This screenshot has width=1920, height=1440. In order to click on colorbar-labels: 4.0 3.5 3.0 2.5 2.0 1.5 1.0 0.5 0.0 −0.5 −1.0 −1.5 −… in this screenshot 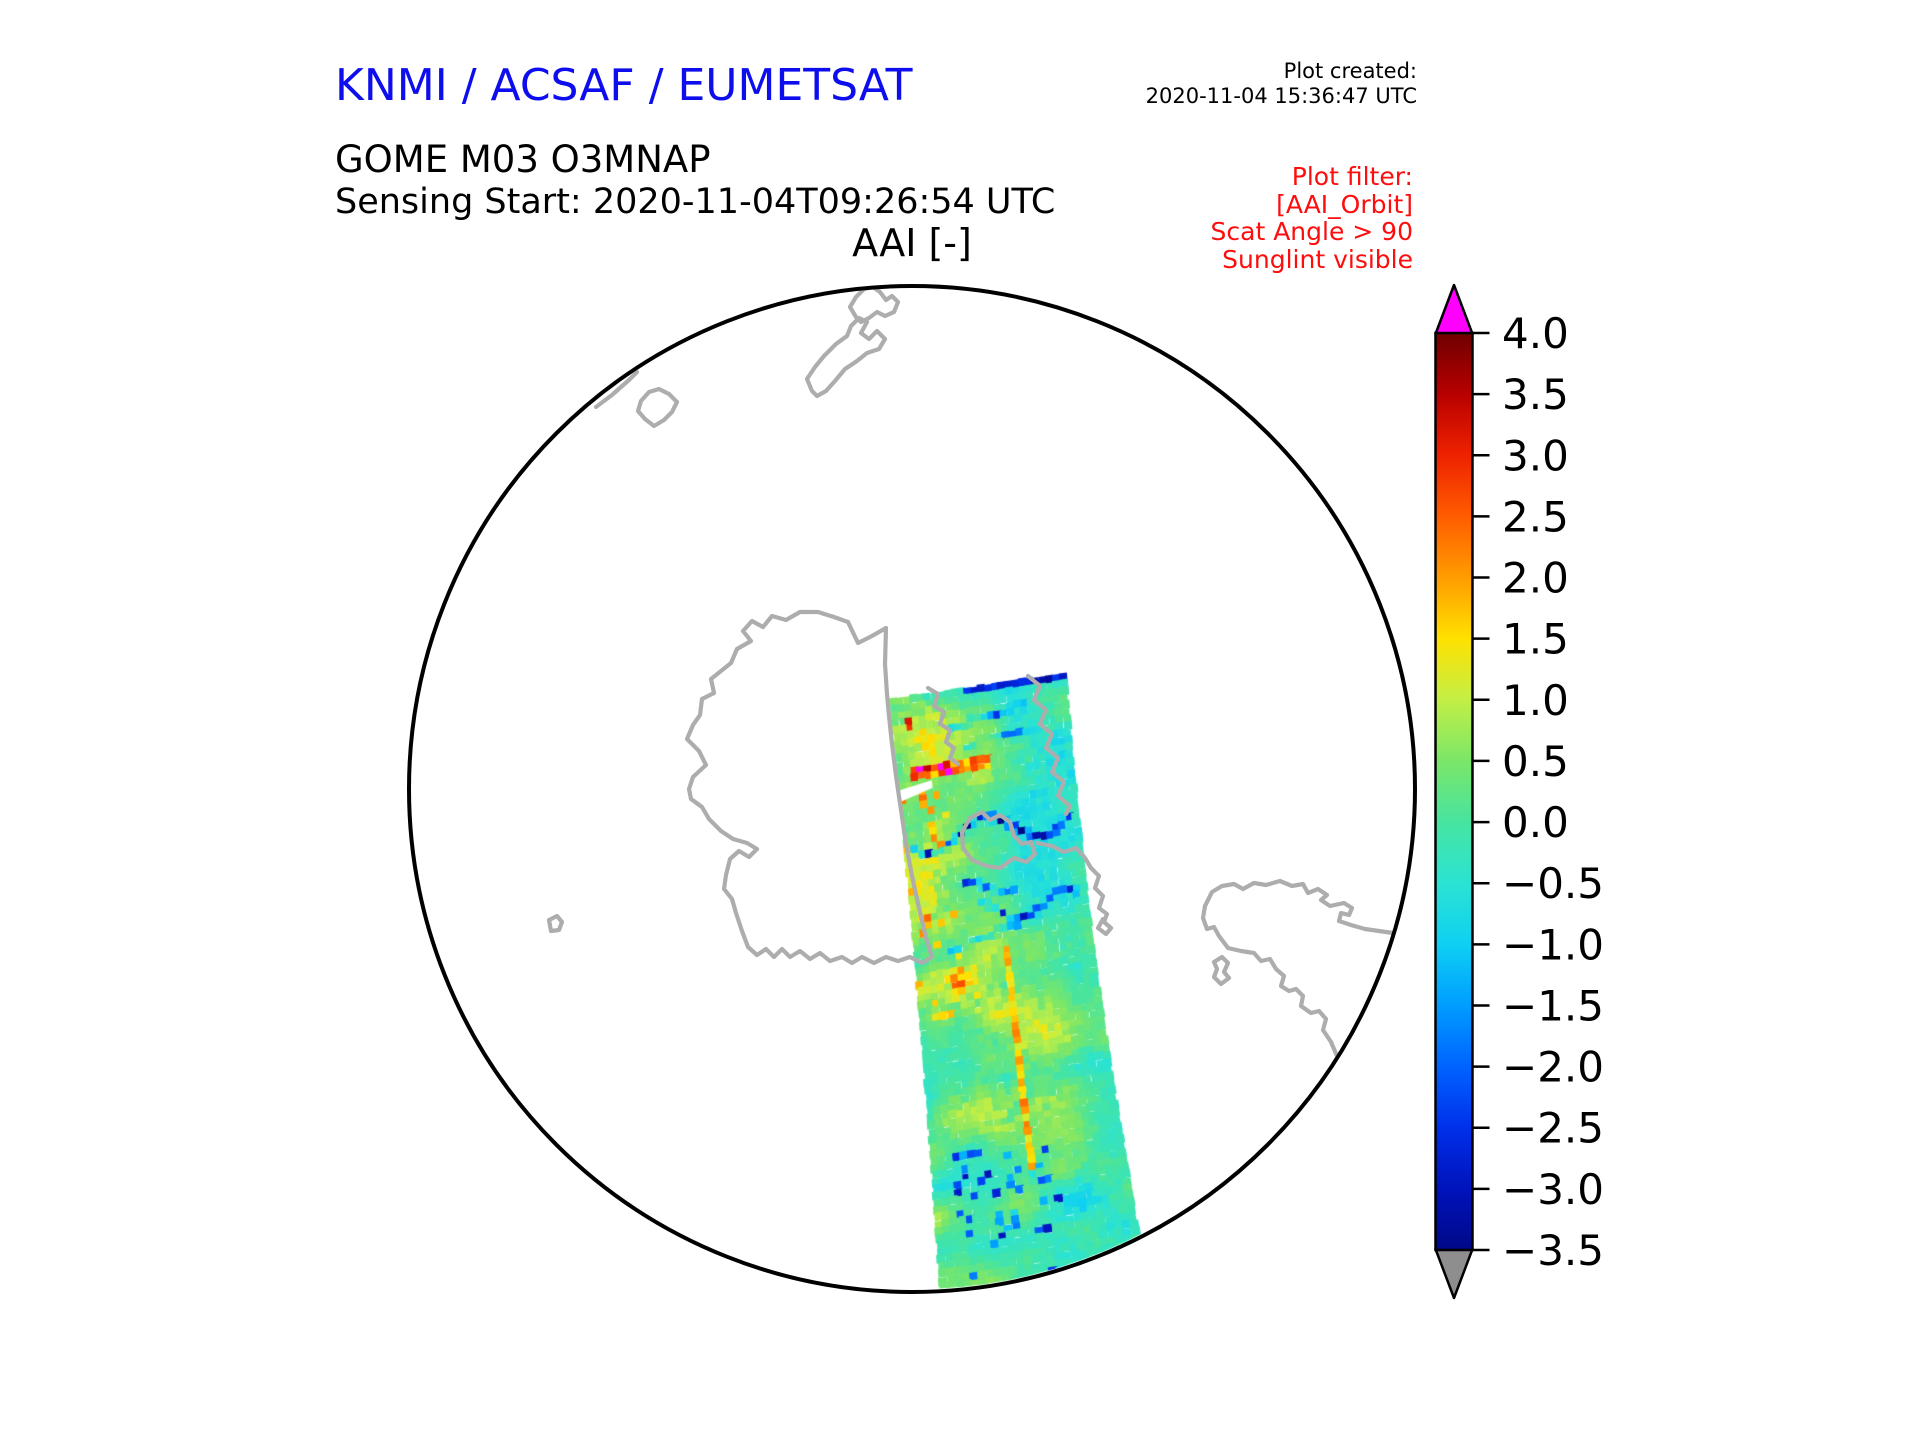, I will do `click(1553, 792)`.